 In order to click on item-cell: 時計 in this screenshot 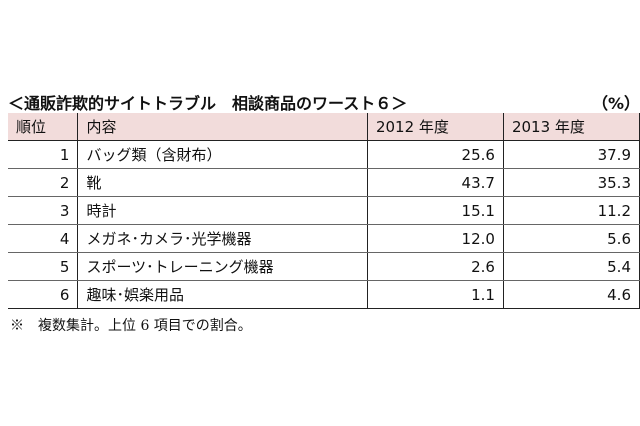, I will do `click(222, 210)`.